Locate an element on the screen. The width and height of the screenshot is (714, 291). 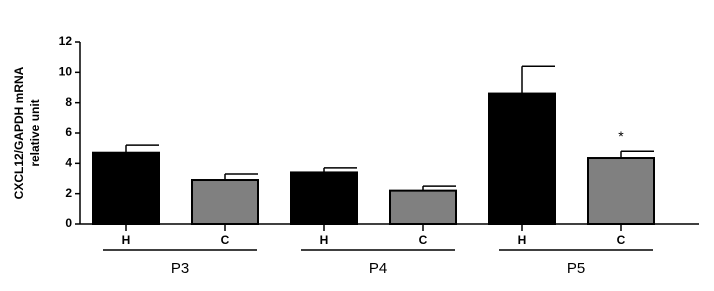
y-tick-label: 0 is located at coordinates (68, 223).